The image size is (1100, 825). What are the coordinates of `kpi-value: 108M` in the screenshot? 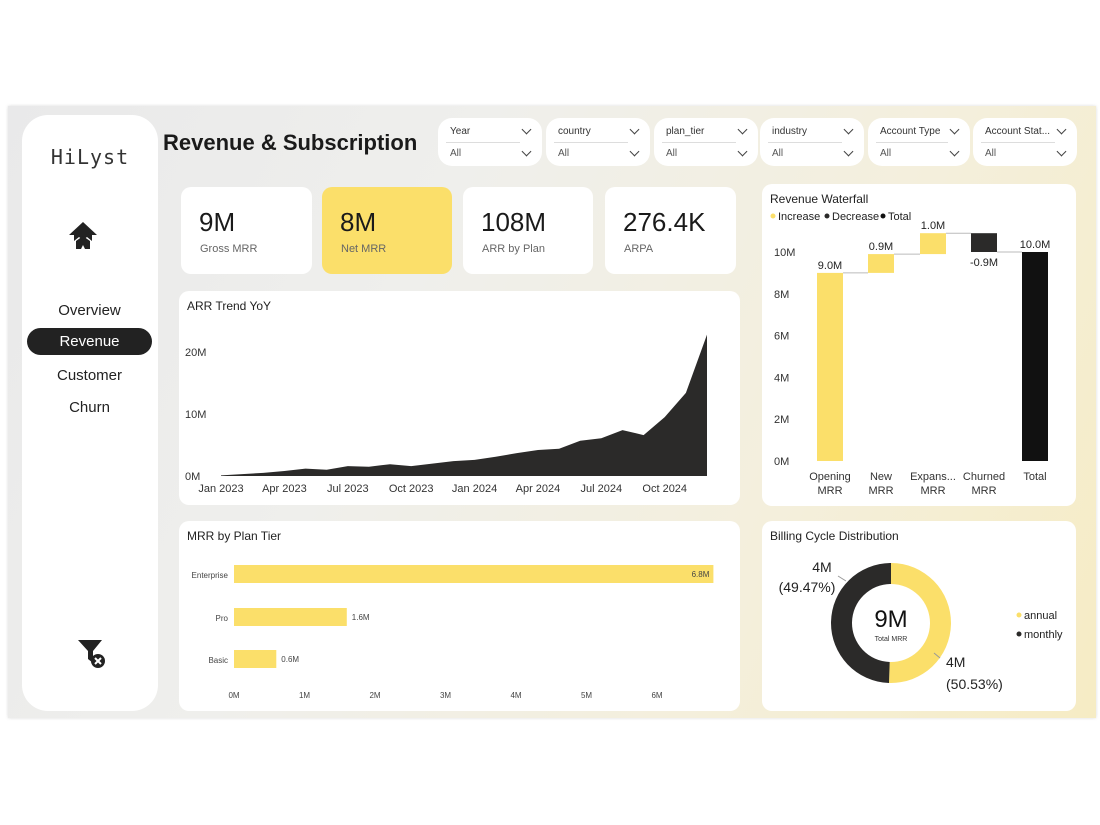 It's located at (514, 222).